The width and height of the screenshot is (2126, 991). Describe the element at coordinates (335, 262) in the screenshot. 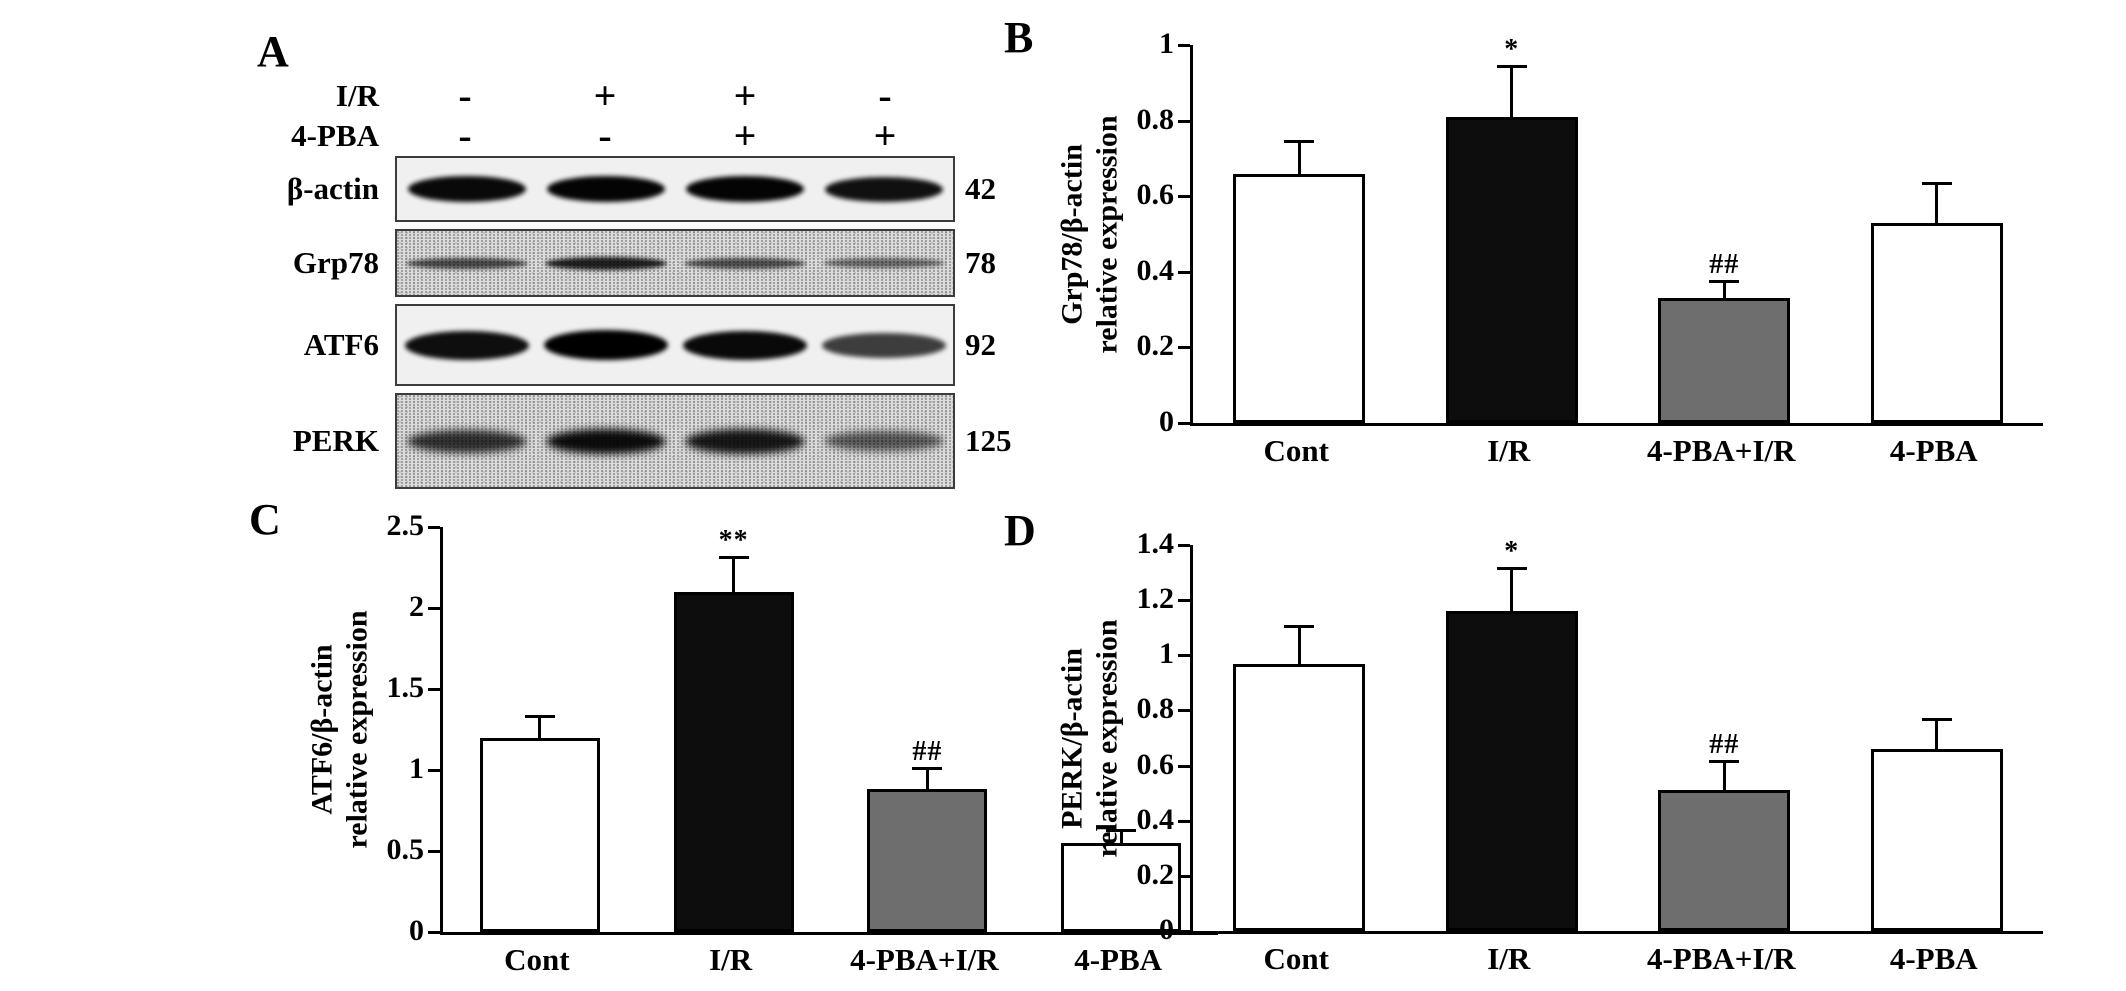

I see `protein-label: Grp78` at that location.